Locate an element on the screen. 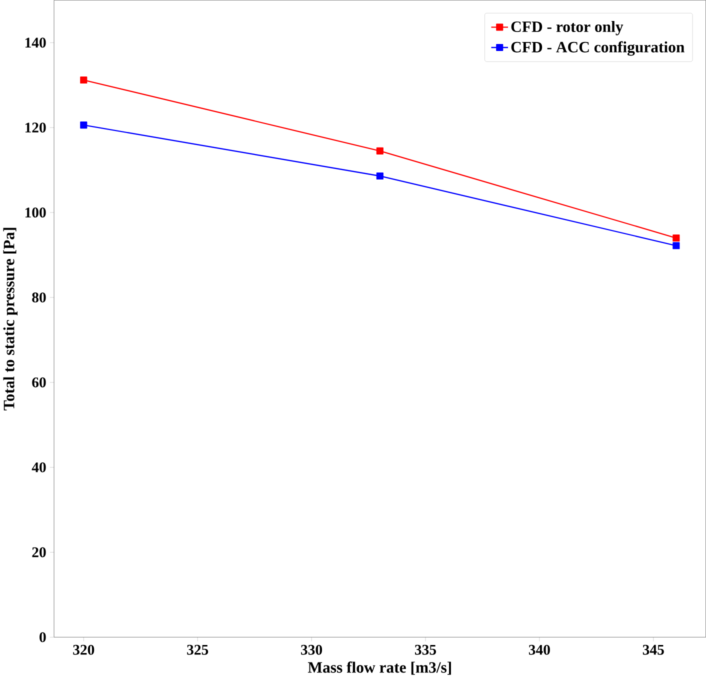 The width and height of the screenshot is (706, 678). legend-label: CFD - ACC configuration is located at coordinates (597, 48).